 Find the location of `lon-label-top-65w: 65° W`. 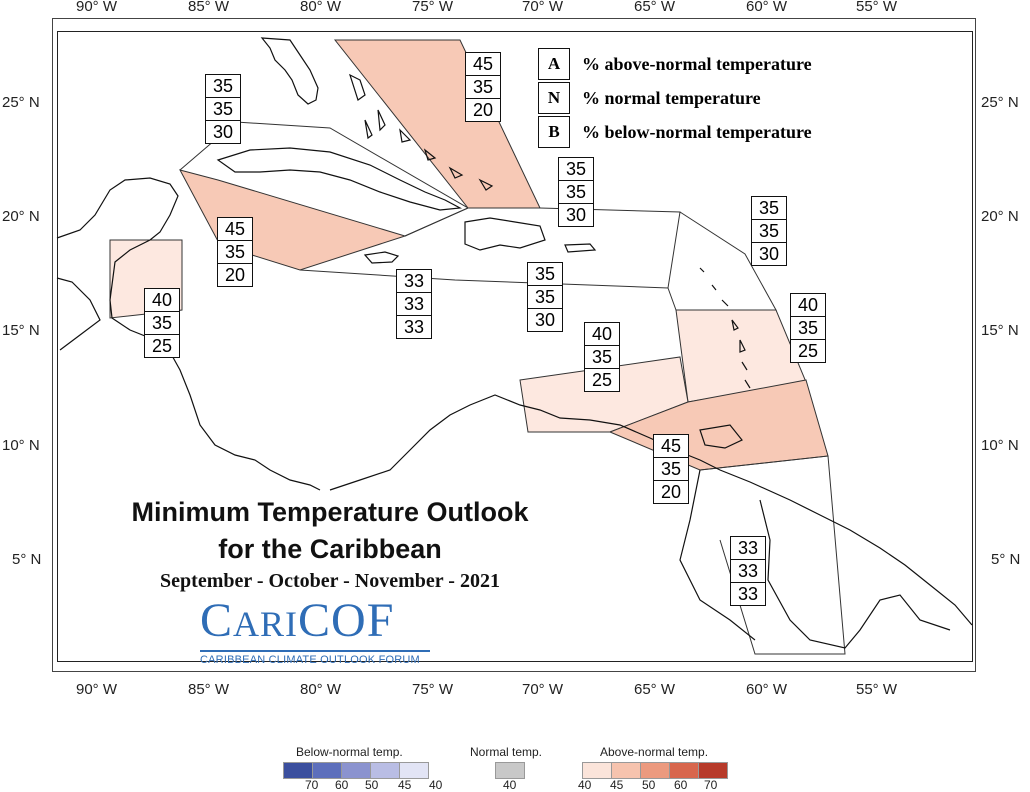

lon-label-top-65w: 65° W is located at coordinates (655, 7).